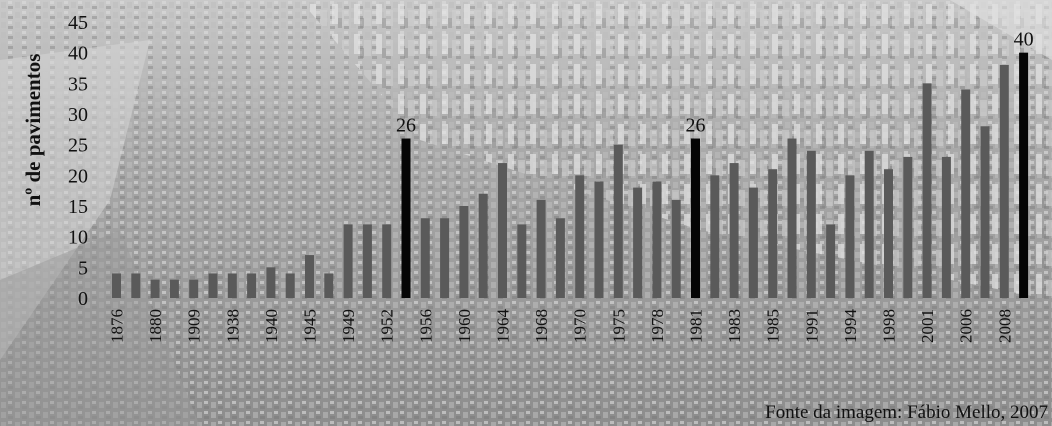 Image resolution: width=1052 pixels, height=426 pixels. What do you see at coordinates (348, 326) in the screenshot?
I see `x-tick-label: 1949` at bounding box center [348, 326].